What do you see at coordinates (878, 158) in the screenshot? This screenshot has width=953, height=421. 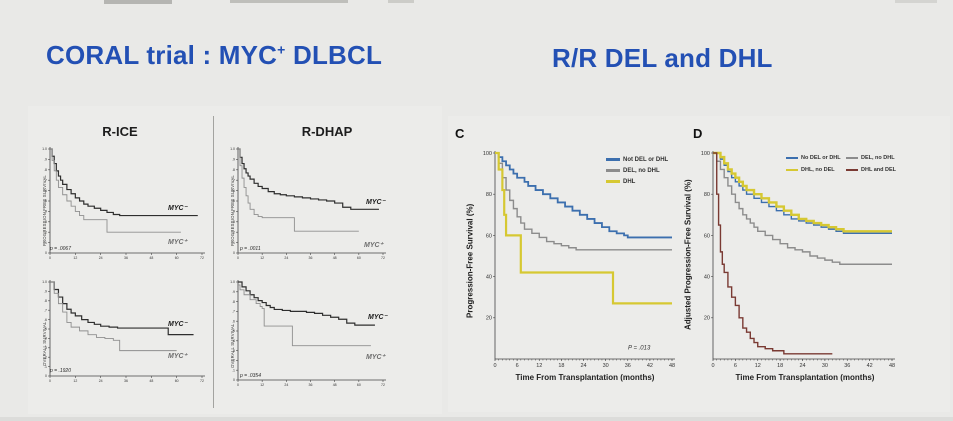 I see `legend-label: DEL, no DHL` at bounding box center [878, 158].